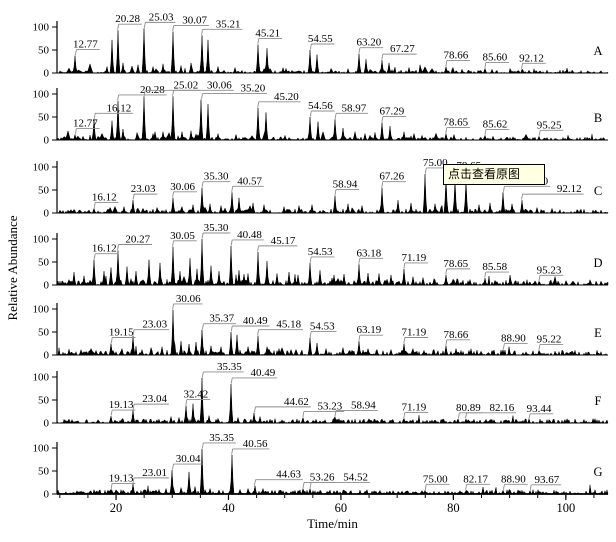 The height and width of the screenshot is (542, 616). I want to click on peak-label: 30.04, so click(188, 459).